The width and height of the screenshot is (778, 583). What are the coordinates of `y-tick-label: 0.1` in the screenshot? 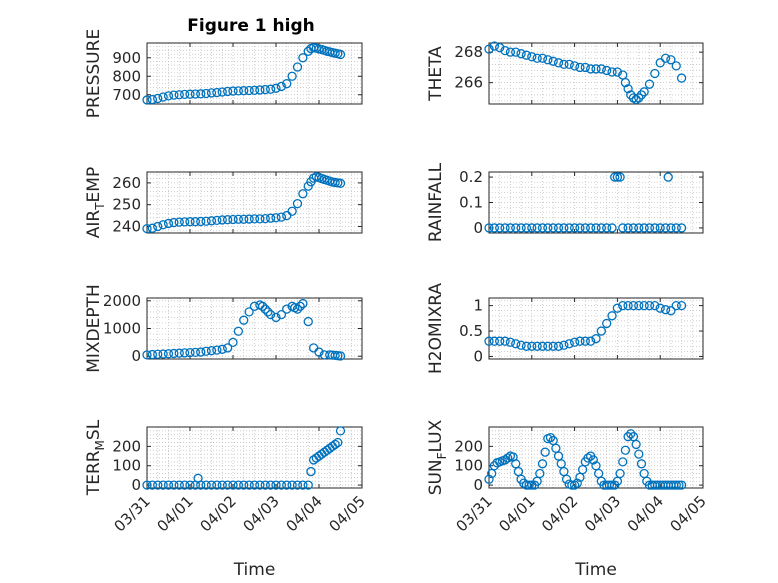 It's located at (471, 203).